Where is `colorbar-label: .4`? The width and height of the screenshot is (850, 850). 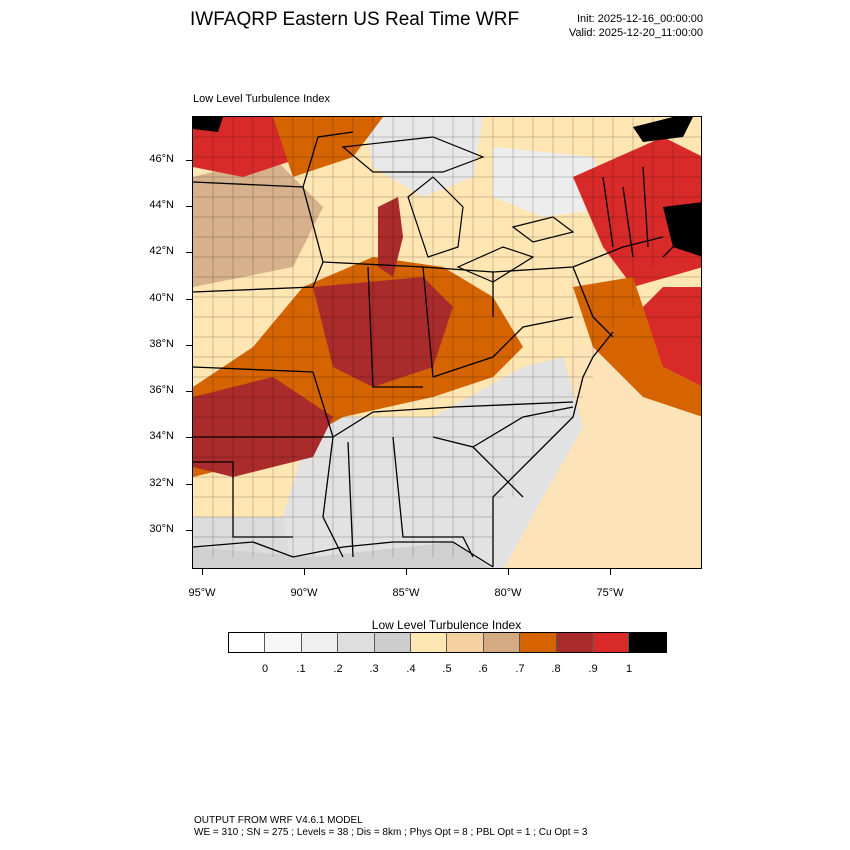
colorbar-label: .4 is located at coordinates (411, 669).